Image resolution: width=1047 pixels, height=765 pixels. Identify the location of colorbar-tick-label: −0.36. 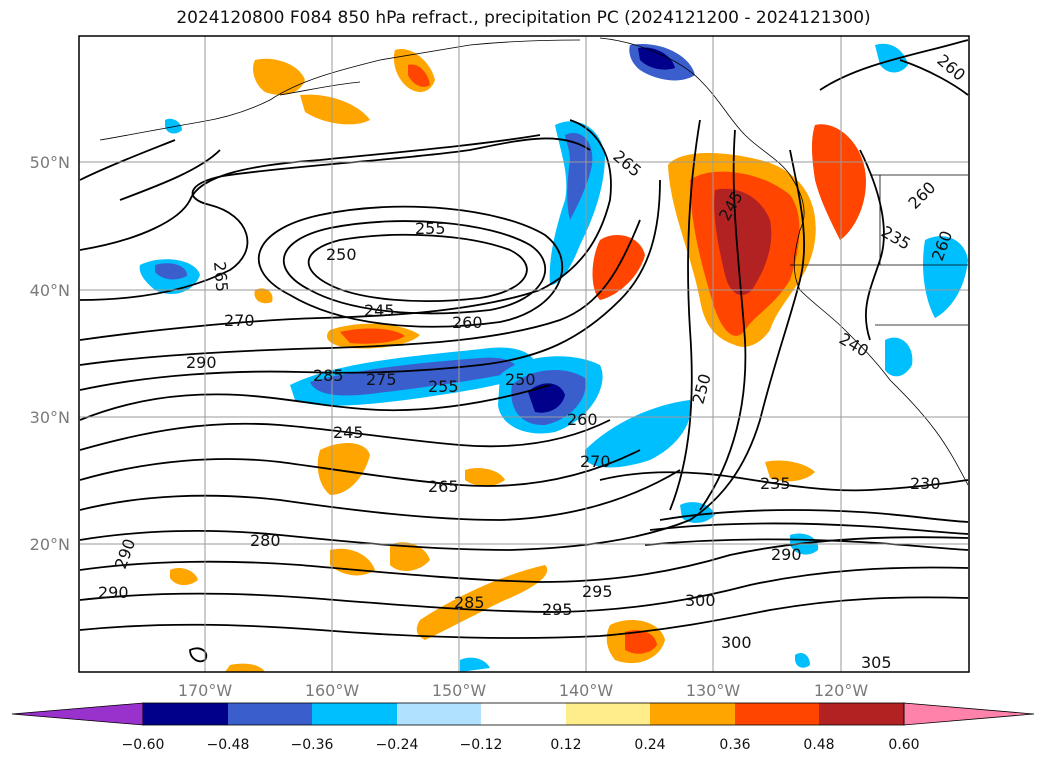
(312, 745).